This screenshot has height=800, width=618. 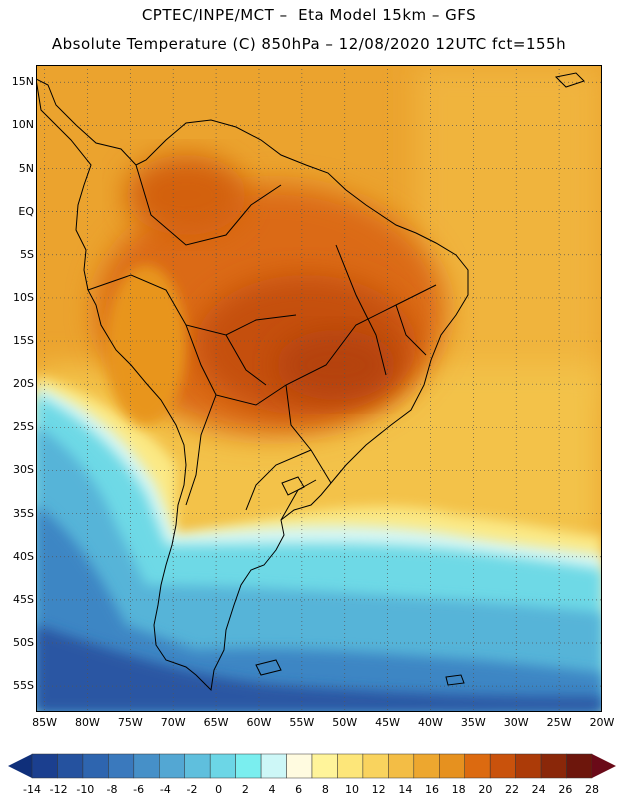 I want to click on colorbar-over-triangle, so click(x=604, y=766).